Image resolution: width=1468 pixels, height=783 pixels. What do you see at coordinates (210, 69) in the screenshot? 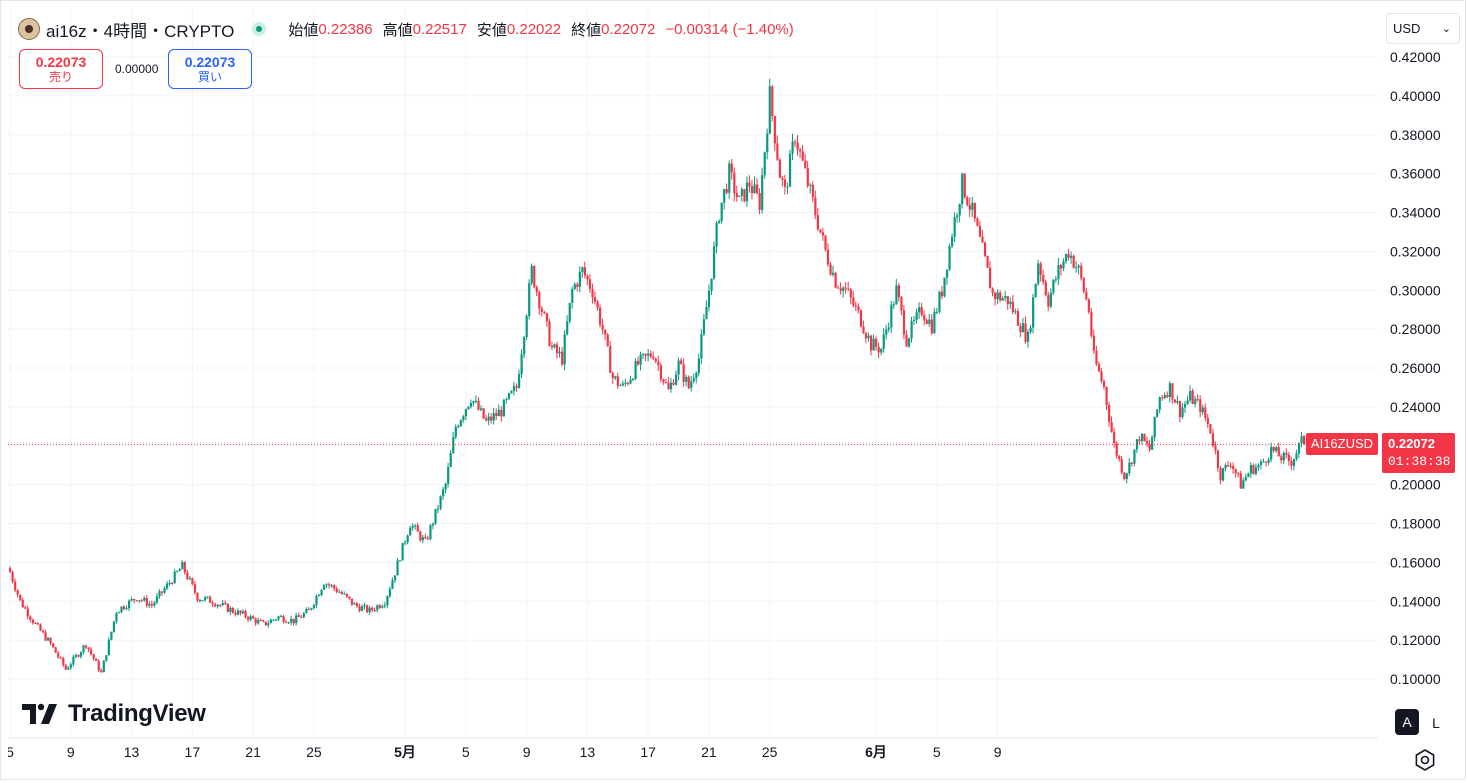
I see `buy-button: 0.22073 買い` at bounding box center [210, 69].